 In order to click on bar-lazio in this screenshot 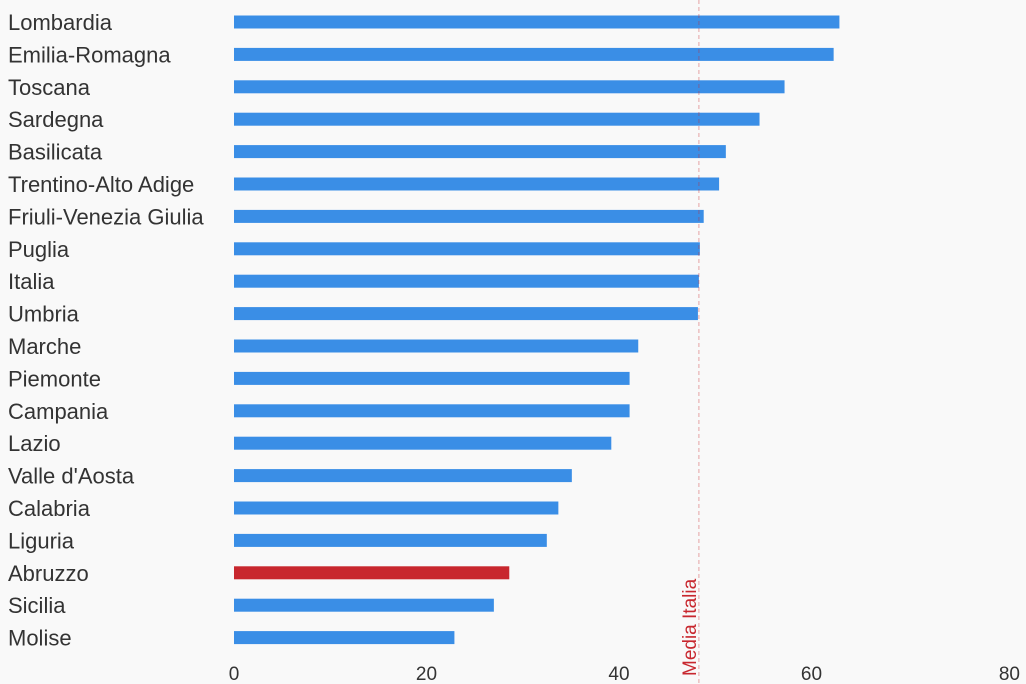, I will do `click(423, 443)`.